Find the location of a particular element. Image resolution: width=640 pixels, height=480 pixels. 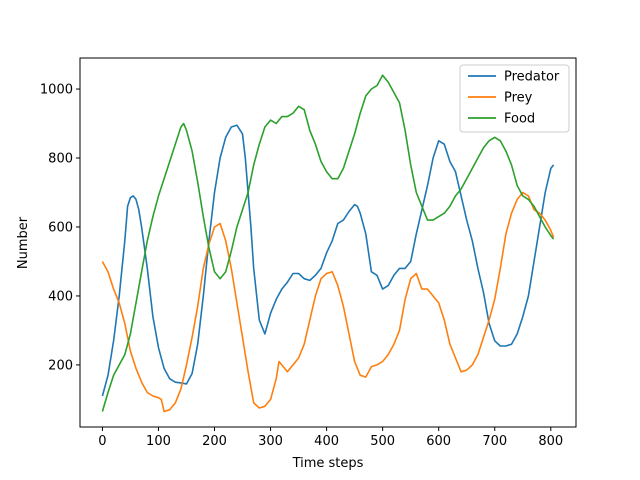

x-tick-label: 600 is located at coordinates (438, 441).